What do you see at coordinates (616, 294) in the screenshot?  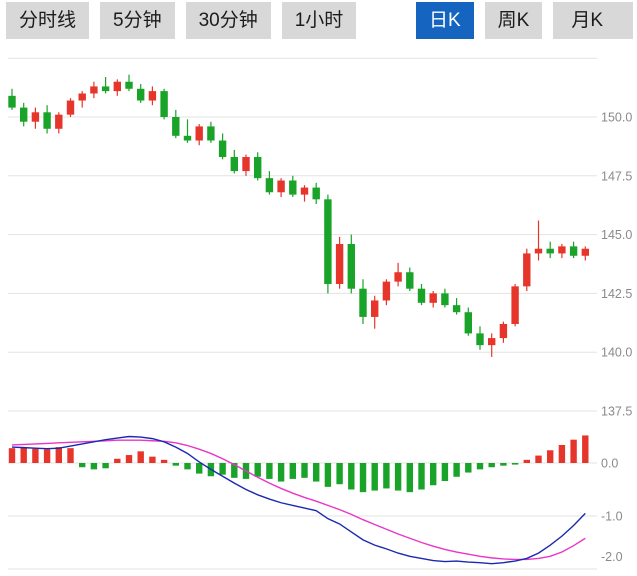 I see `price-axis-label: 142.5` at bounding box center [616, 294].